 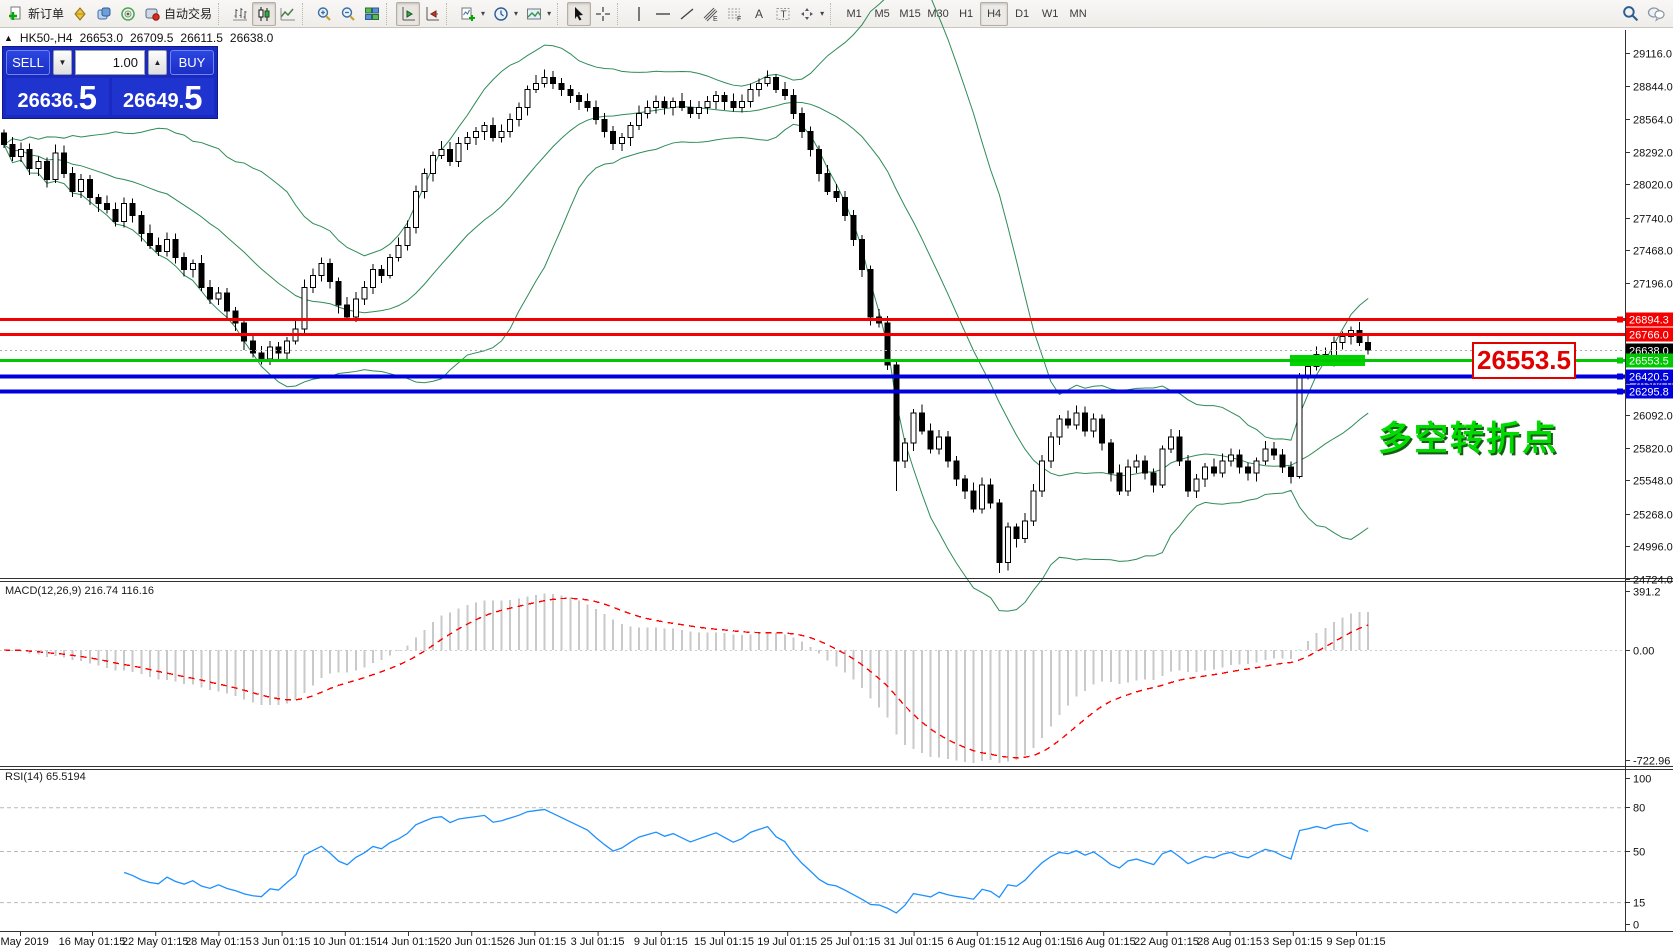 I want to click on indicators-icon, so click(x=468, y=14).